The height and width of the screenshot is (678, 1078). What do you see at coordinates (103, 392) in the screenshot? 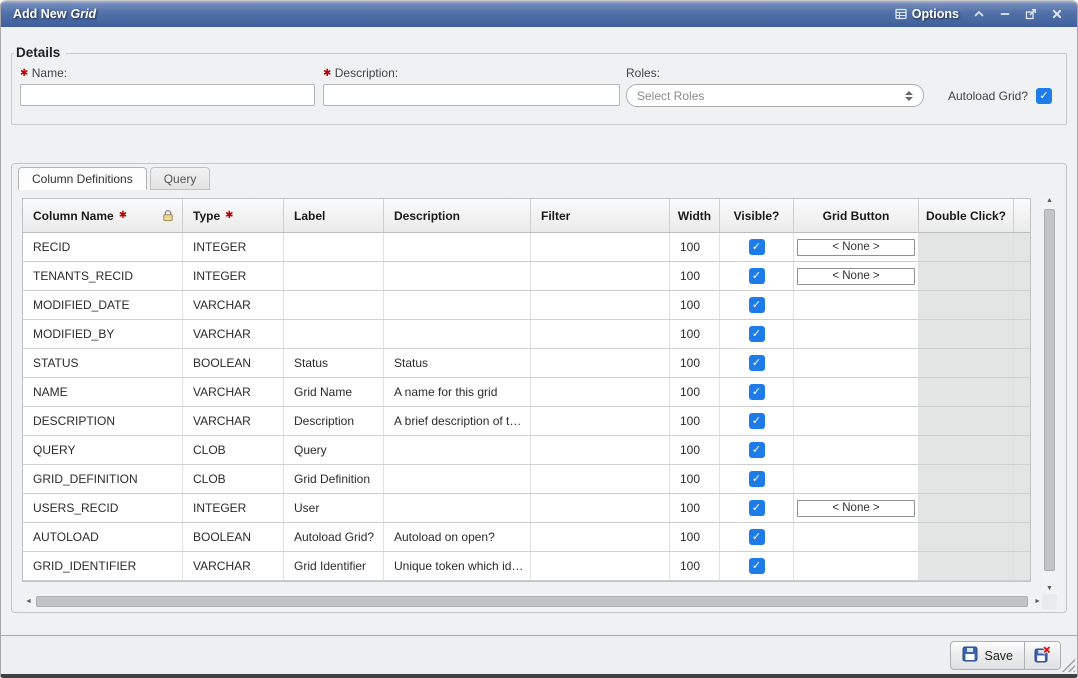
I see `cell-column-name: NAME` at bounding box center [103, 392].